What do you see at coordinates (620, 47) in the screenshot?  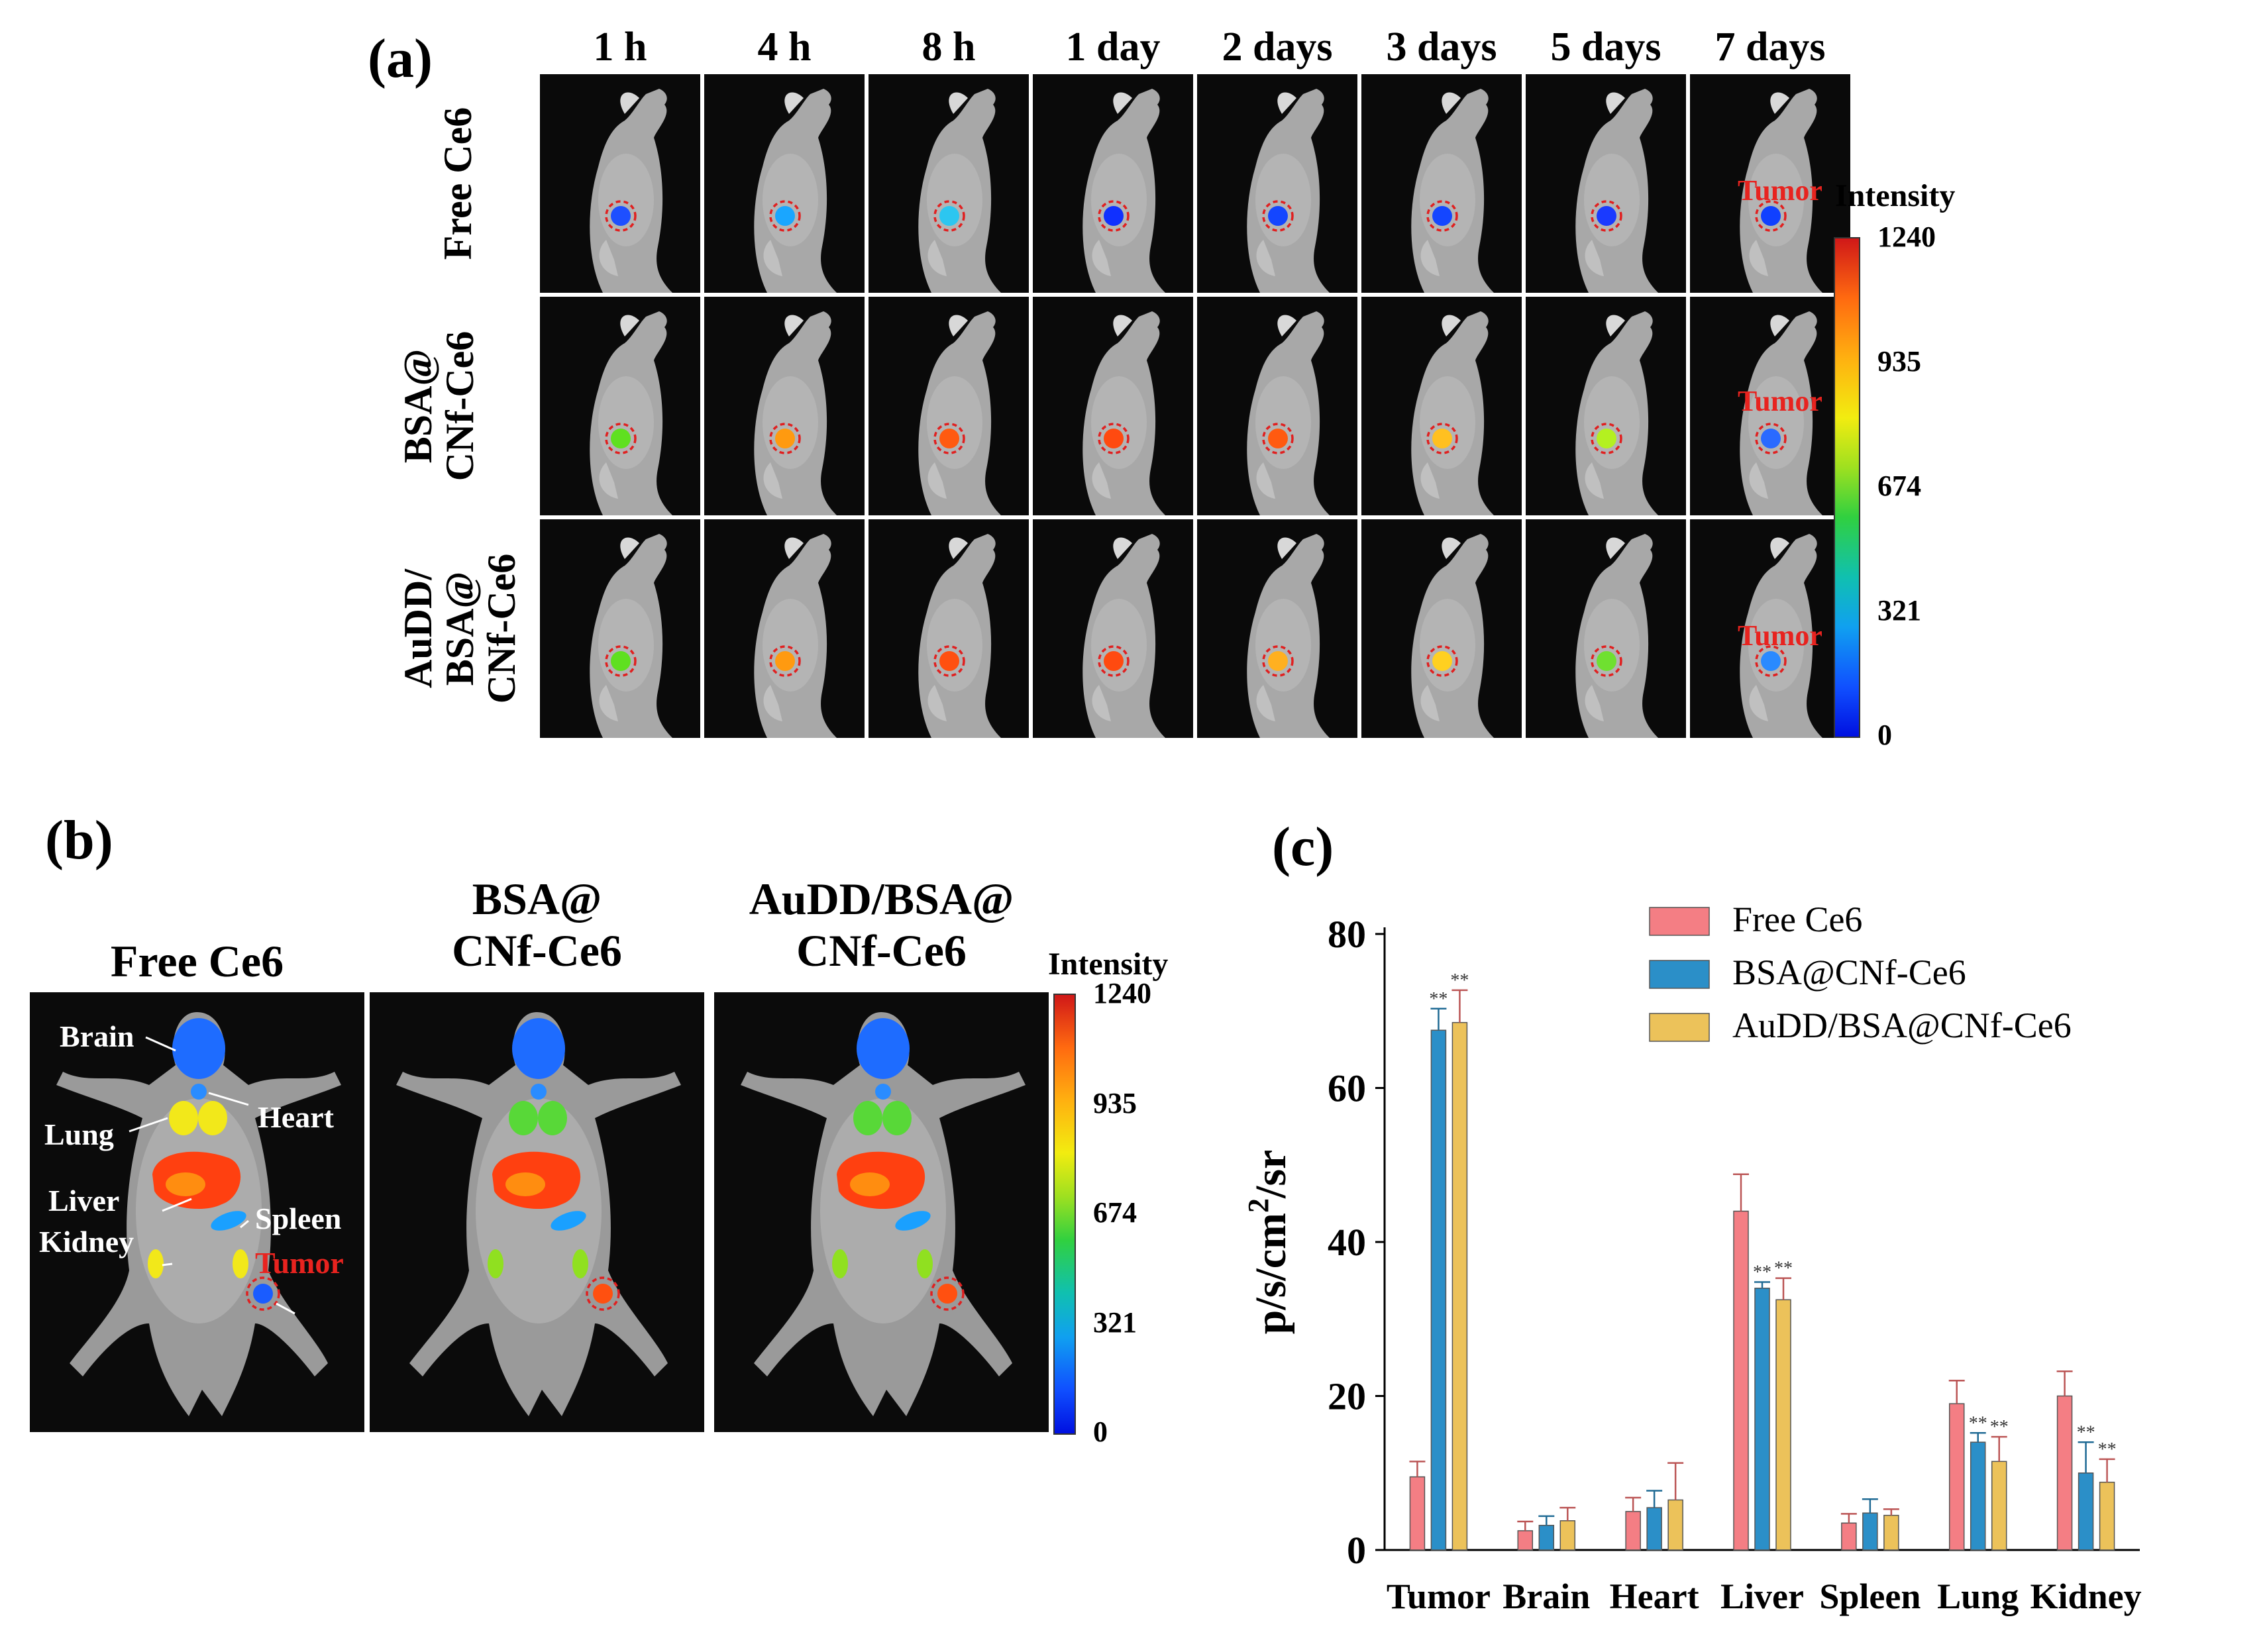 I see `time-label: 1 h` at bounding box center [620, 47].